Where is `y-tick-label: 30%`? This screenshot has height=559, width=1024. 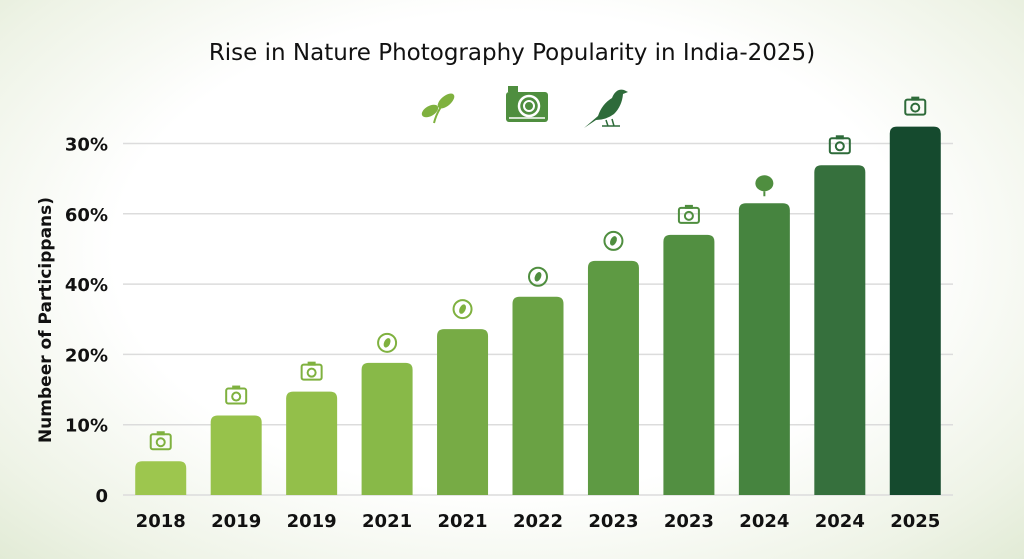
y-tick-label: 30% is located at coordinates (86, 145).